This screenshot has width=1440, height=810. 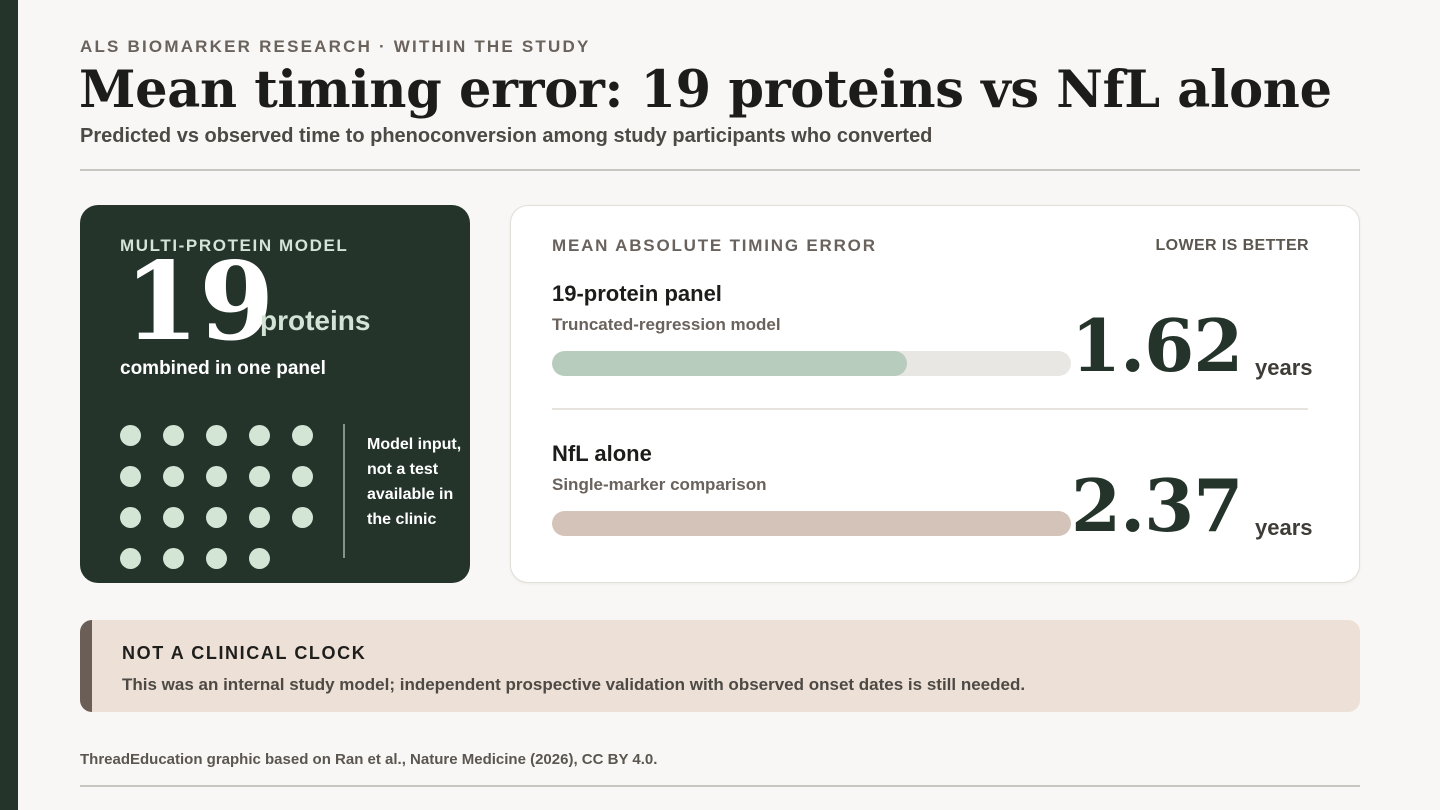 I want to click on bar-description: Single-marker comparison, so click(x=659, y=484).